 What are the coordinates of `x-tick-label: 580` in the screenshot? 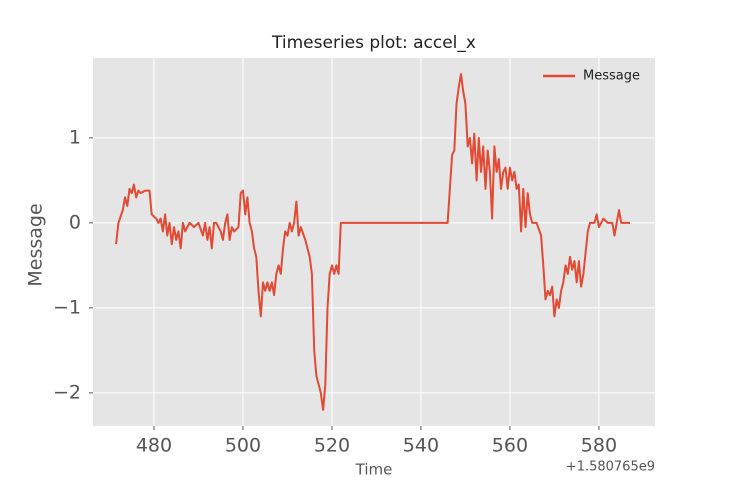 It's located at (599, 446).